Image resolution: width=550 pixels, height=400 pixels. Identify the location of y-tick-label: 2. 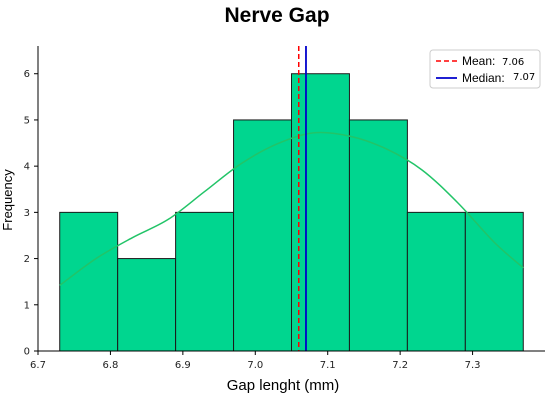
(27, 259).